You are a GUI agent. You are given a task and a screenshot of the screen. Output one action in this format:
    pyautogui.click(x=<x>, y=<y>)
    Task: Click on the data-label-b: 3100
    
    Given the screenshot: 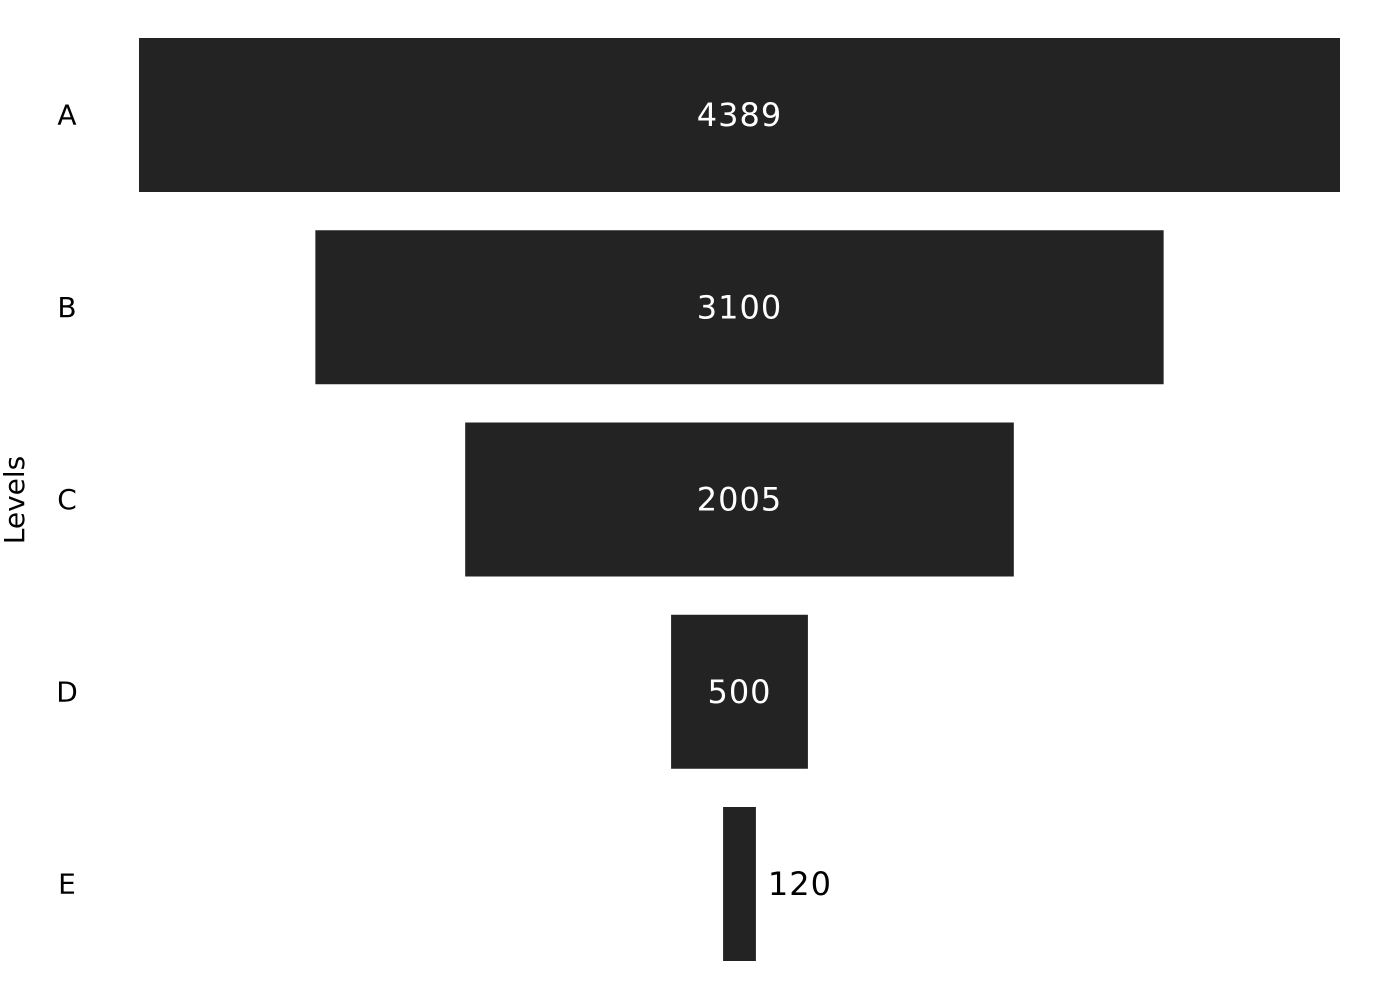 What is the action you would take?
    pyautogui.click(x=739, y=307)
    